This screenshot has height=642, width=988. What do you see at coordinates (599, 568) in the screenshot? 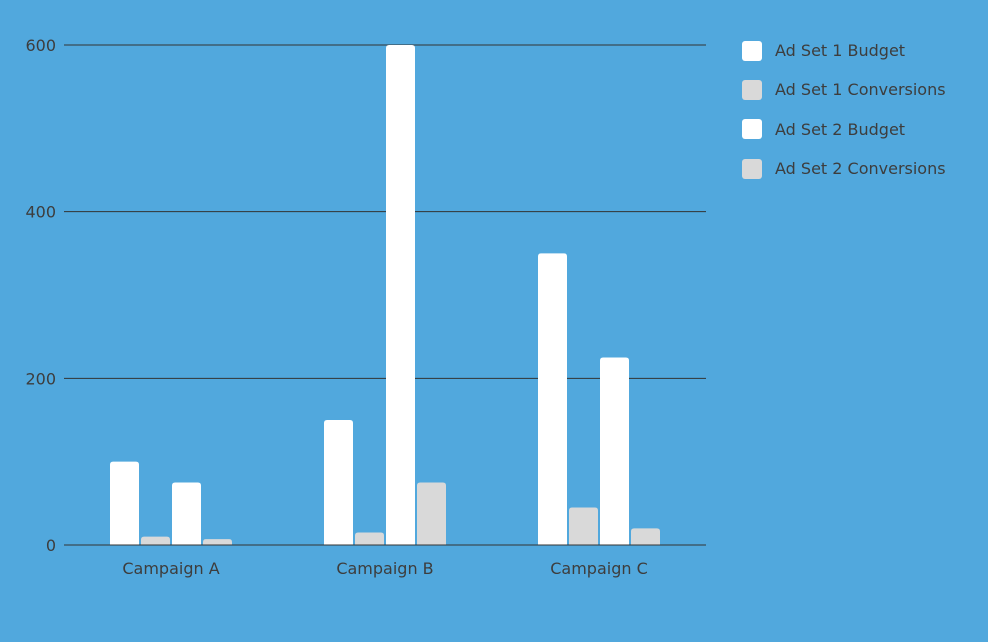
I see `x-tick-label: Campaign C` at bounding box center [599, 568].